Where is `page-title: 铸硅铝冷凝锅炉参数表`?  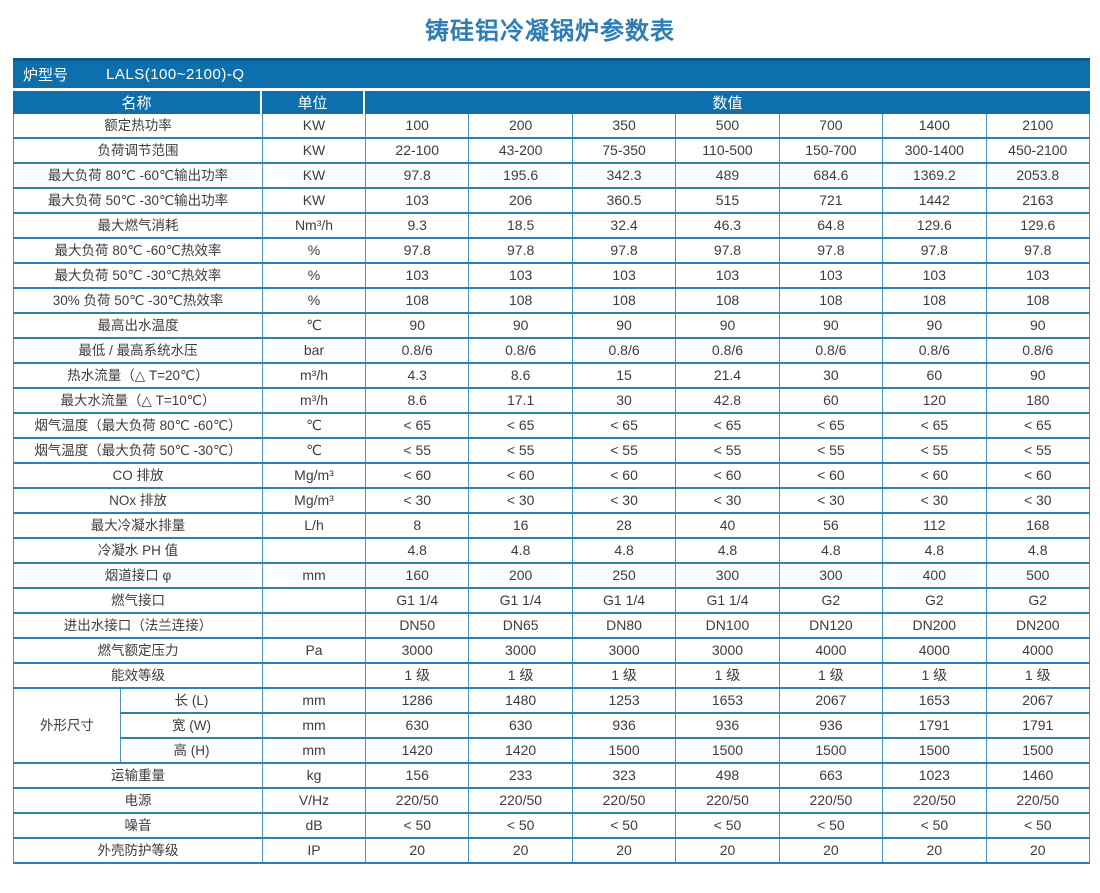 page-title: 铸硅铝冷凝锅炉参数表 is located at coordinates (550, 31).